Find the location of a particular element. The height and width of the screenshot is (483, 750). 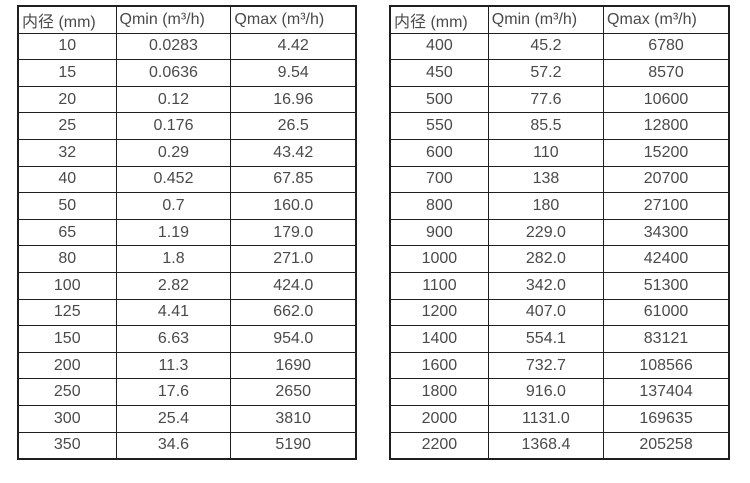

table-cell: 550 is located at coordinates (439, 126).